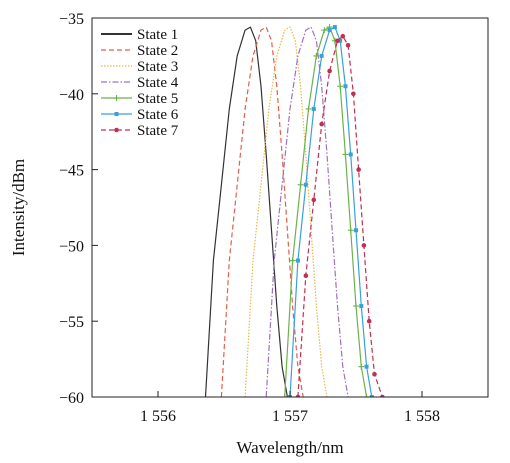 The image size is (510, 463). I want to click on y-tick-label: −60, so click(71, 398).